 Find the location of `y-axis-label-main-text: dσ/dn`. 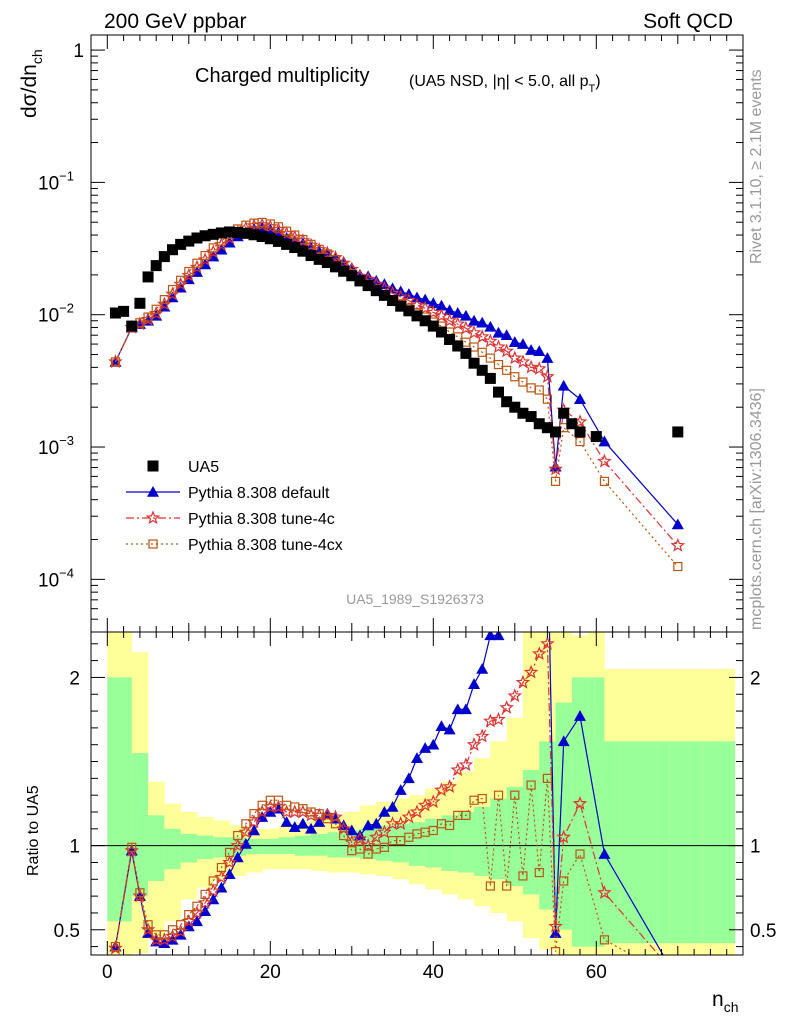

y-axis-label-main-text: dσ/dn is located at coordinates (29, 91).